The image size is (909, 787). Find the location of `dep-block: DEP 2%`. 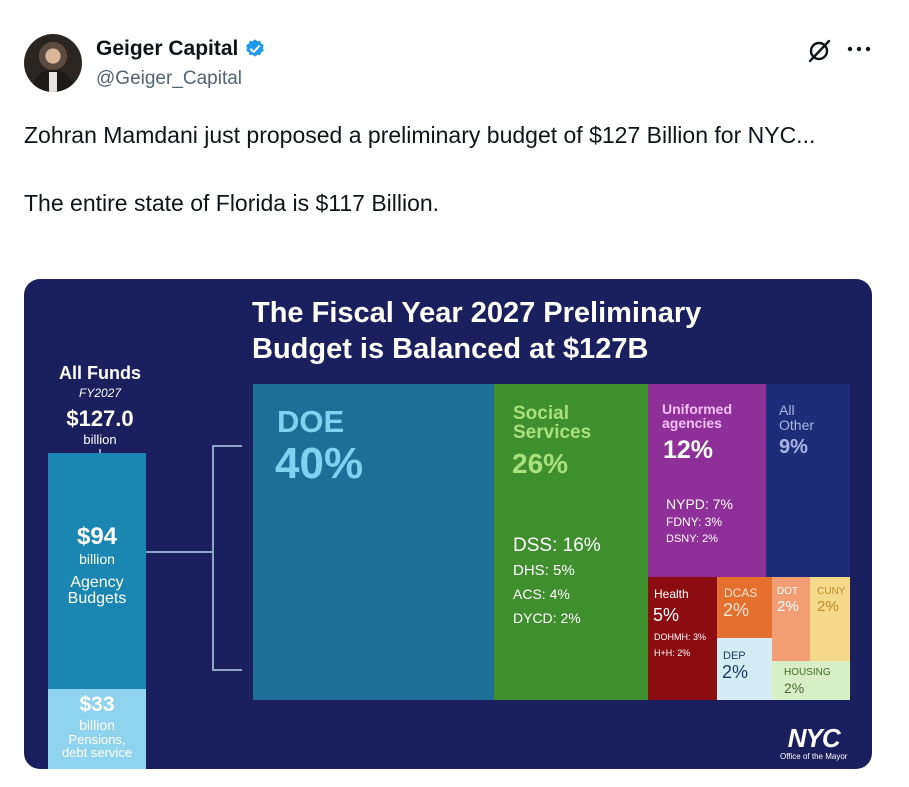

dep-block: DEP 2% is located at coordinates (744, 669).